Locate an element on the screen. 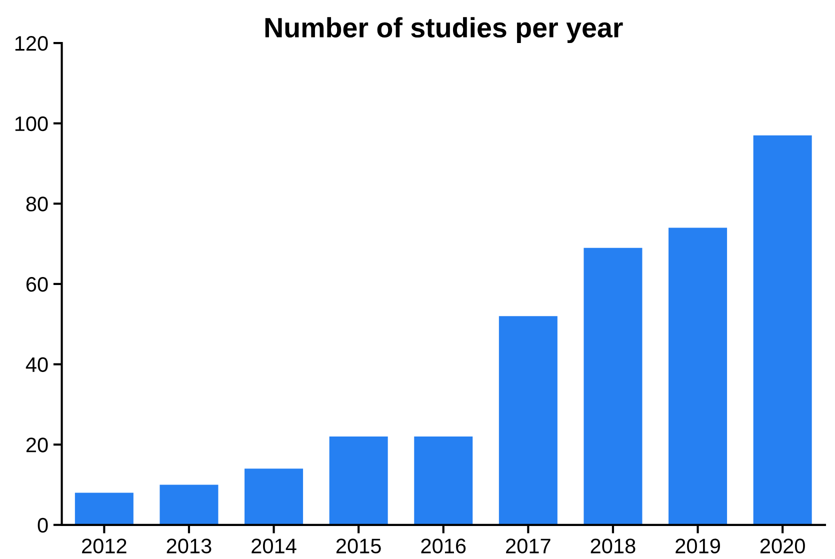 This screenshot has width=835, height=559. y-tick-label: 100 is located at coordinates (31, 124).